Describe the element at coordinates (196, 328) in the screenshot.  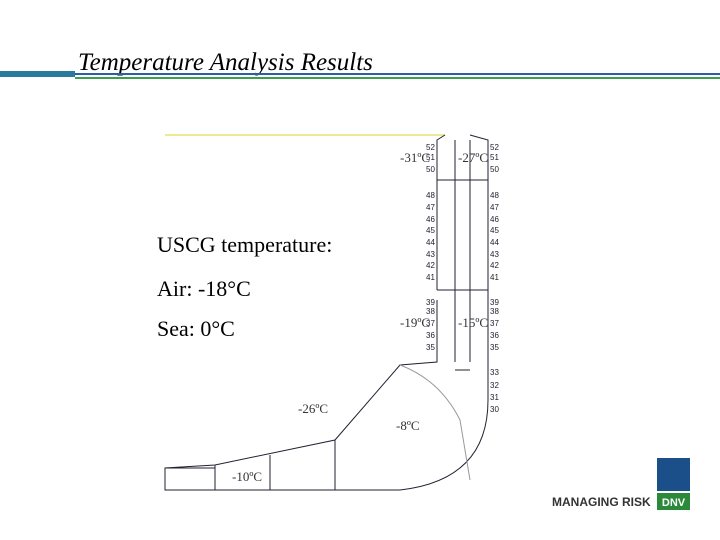
I see `note: Sea: 0°C` at that location.